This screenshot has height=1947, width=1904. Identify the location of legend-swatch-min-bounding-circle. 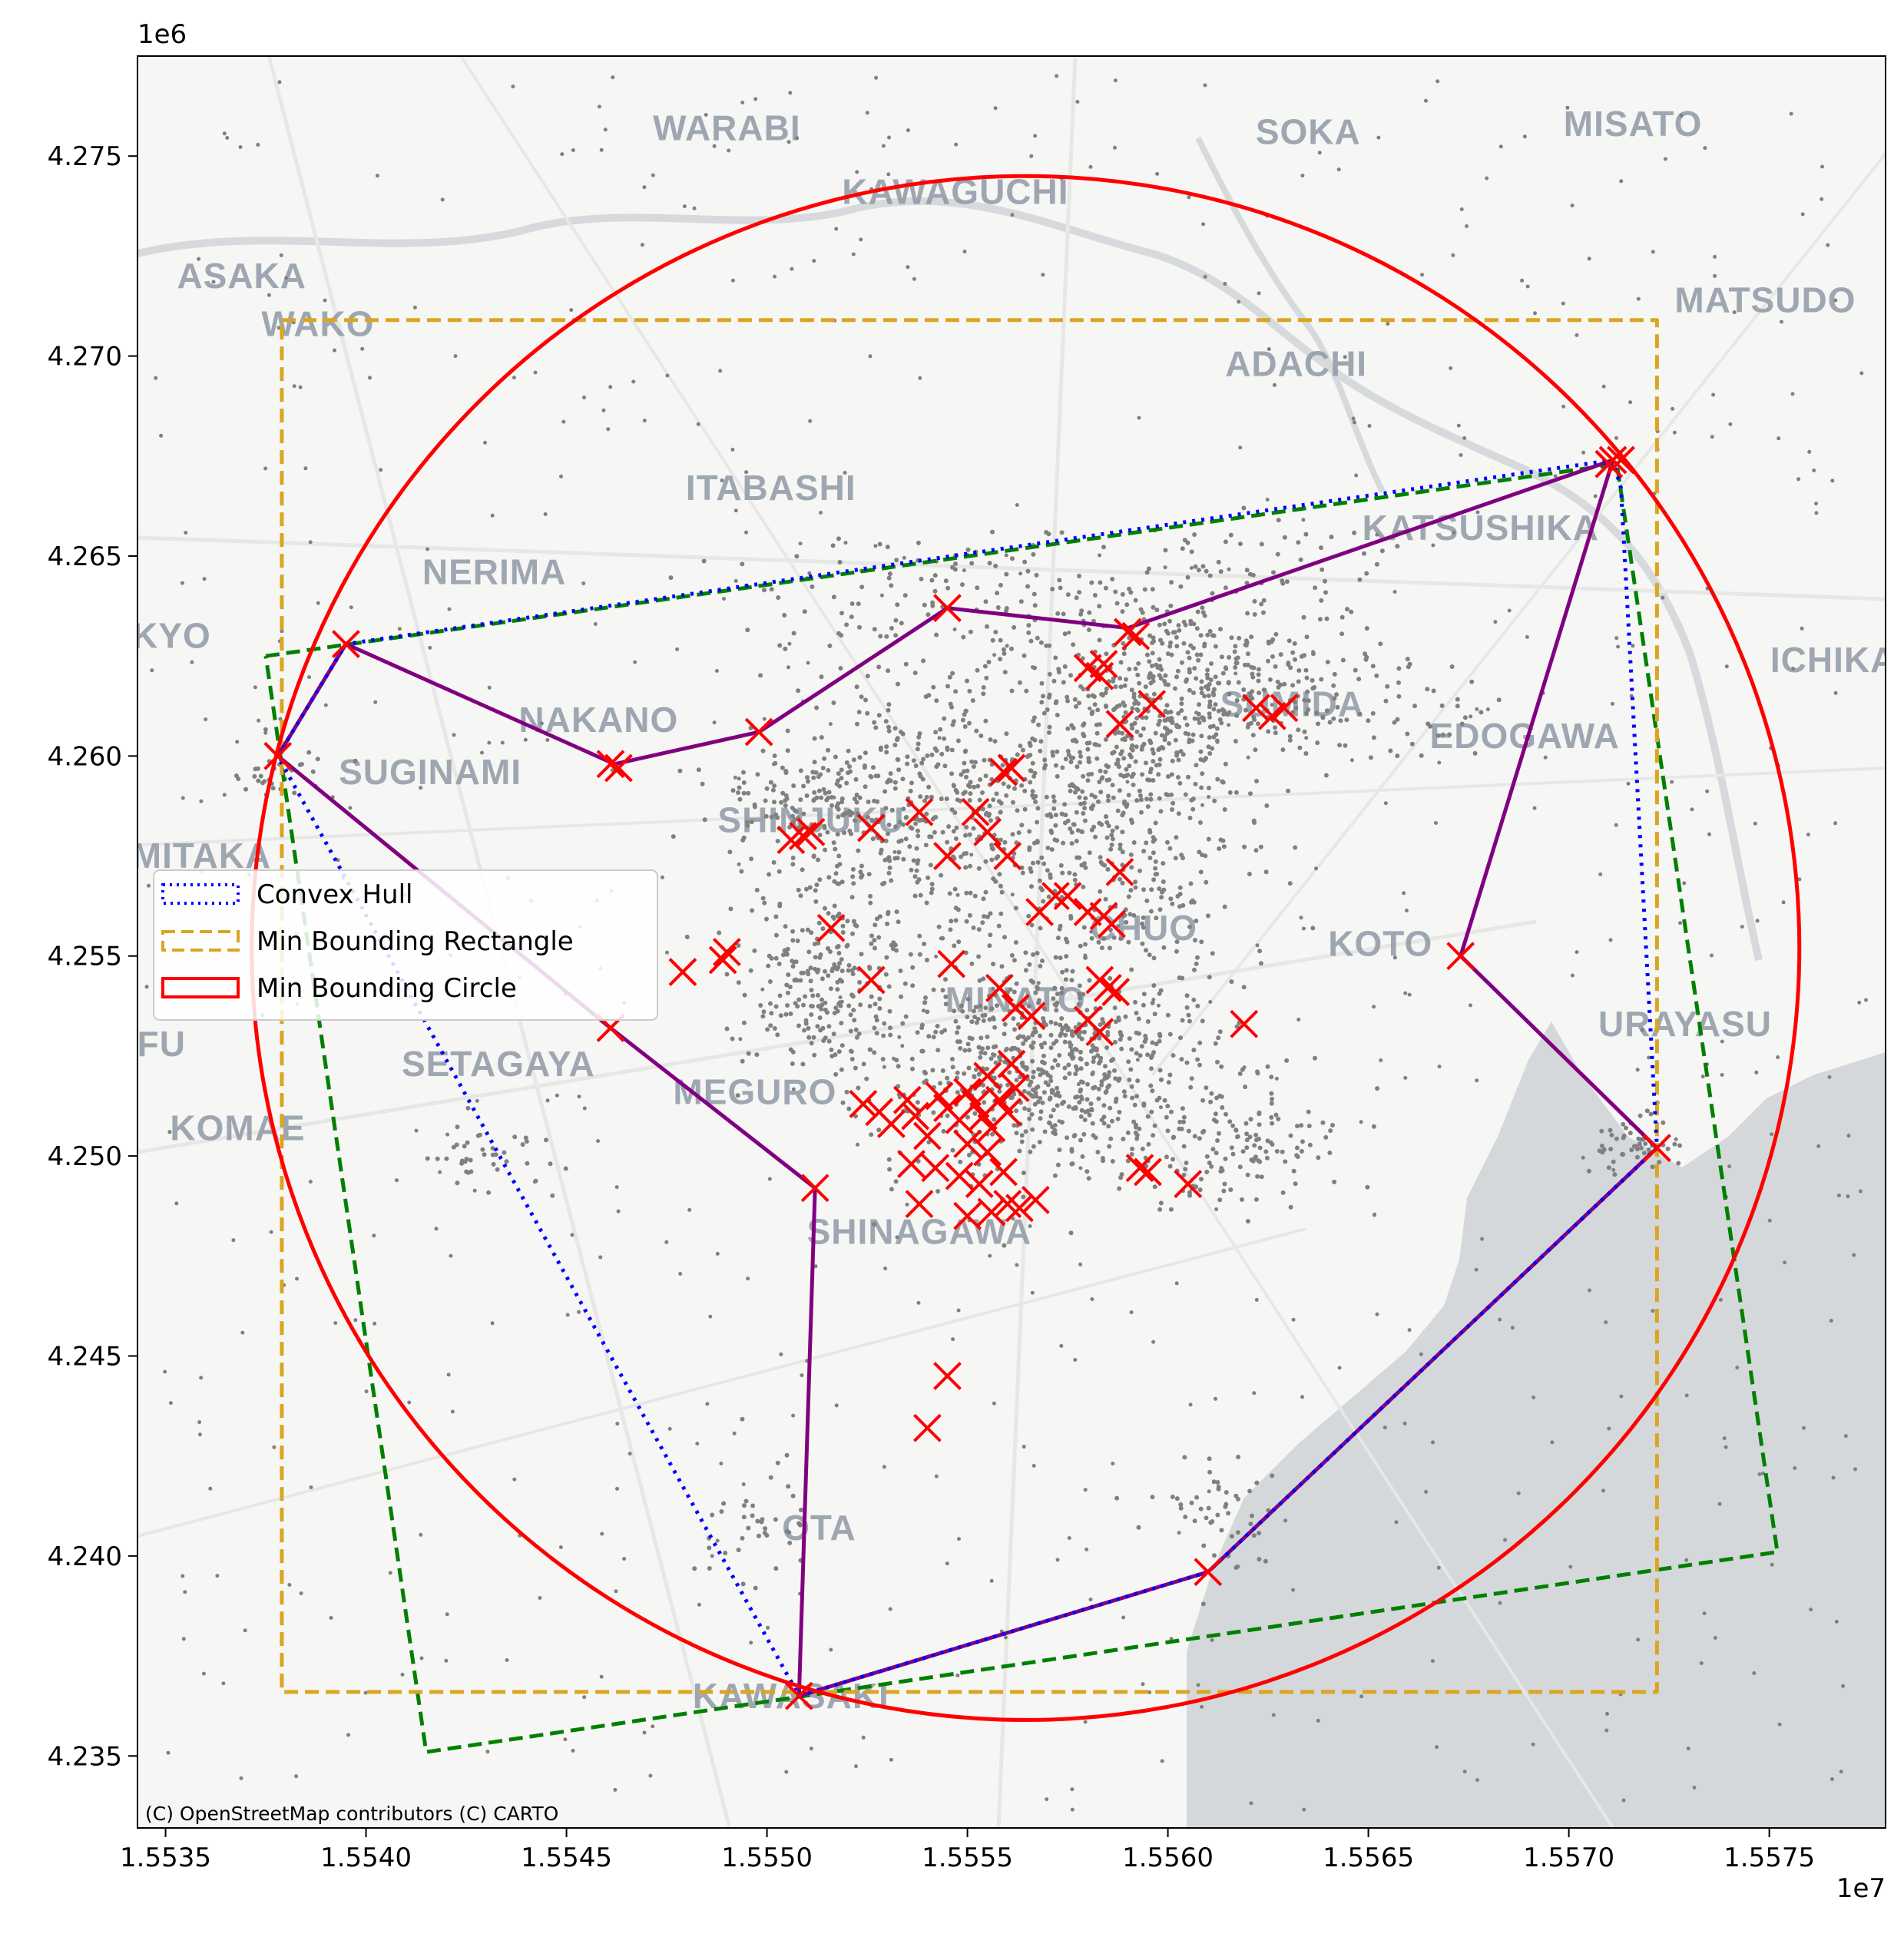
(200, 987).